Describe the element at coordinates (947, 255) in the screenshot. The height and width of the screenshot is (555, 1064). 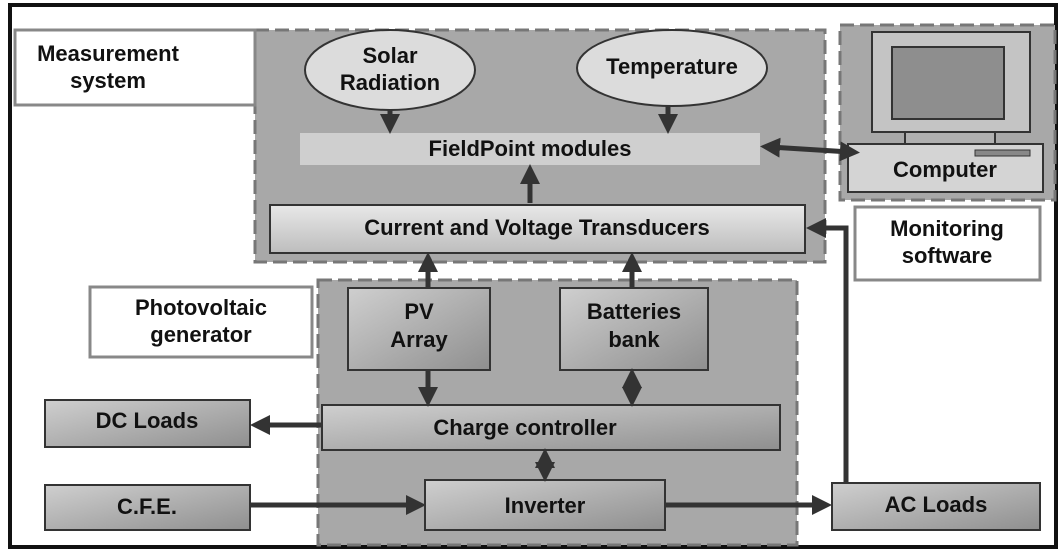
I see `label: software` at that location.